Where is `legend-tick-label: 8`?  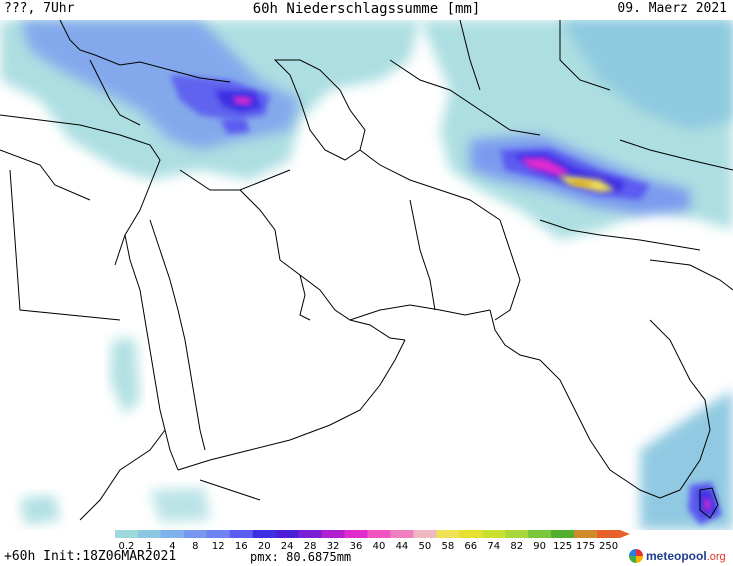
legend-tick-label: 8 is located at coordinates (195, 546).